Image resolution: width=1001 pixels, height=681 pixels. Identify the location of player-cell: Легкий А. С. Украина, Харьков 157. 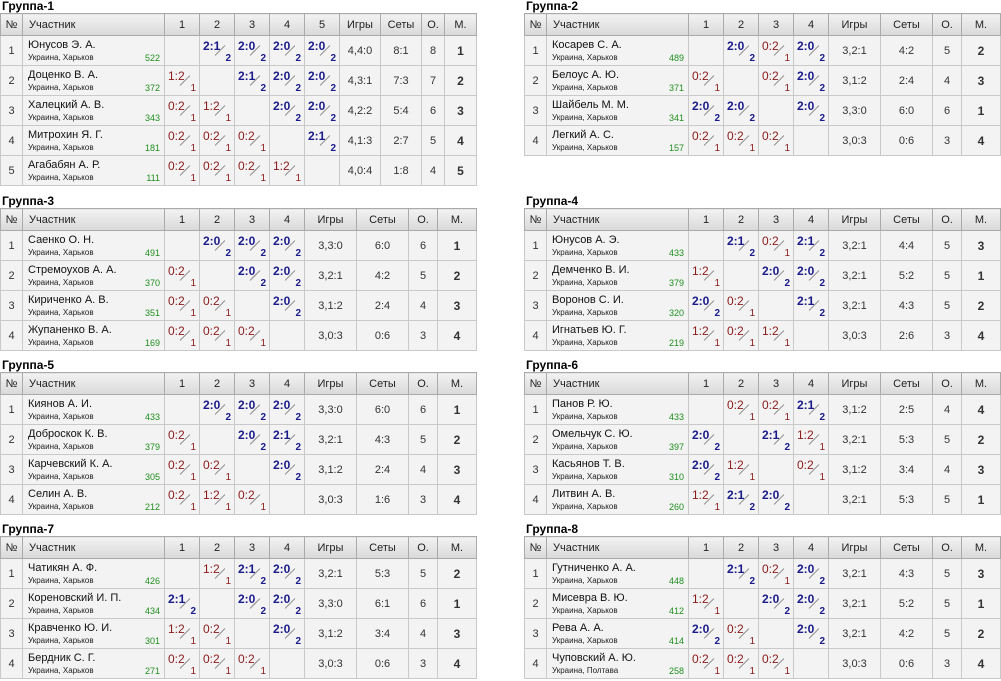
(617, 140).